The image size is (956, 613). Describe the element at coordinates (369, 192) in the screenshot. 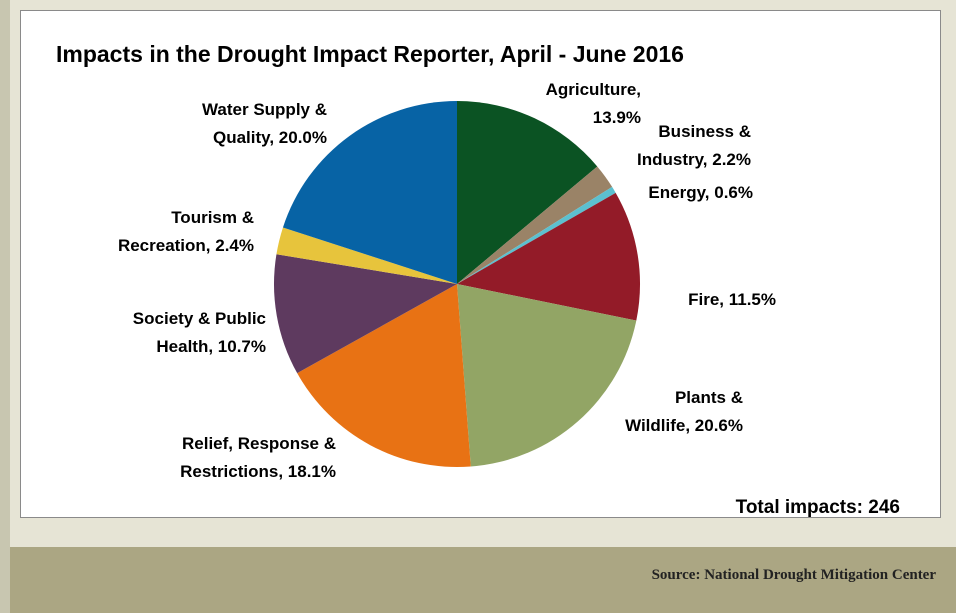

I see `pie-slice-water-supply-quality` at that location.